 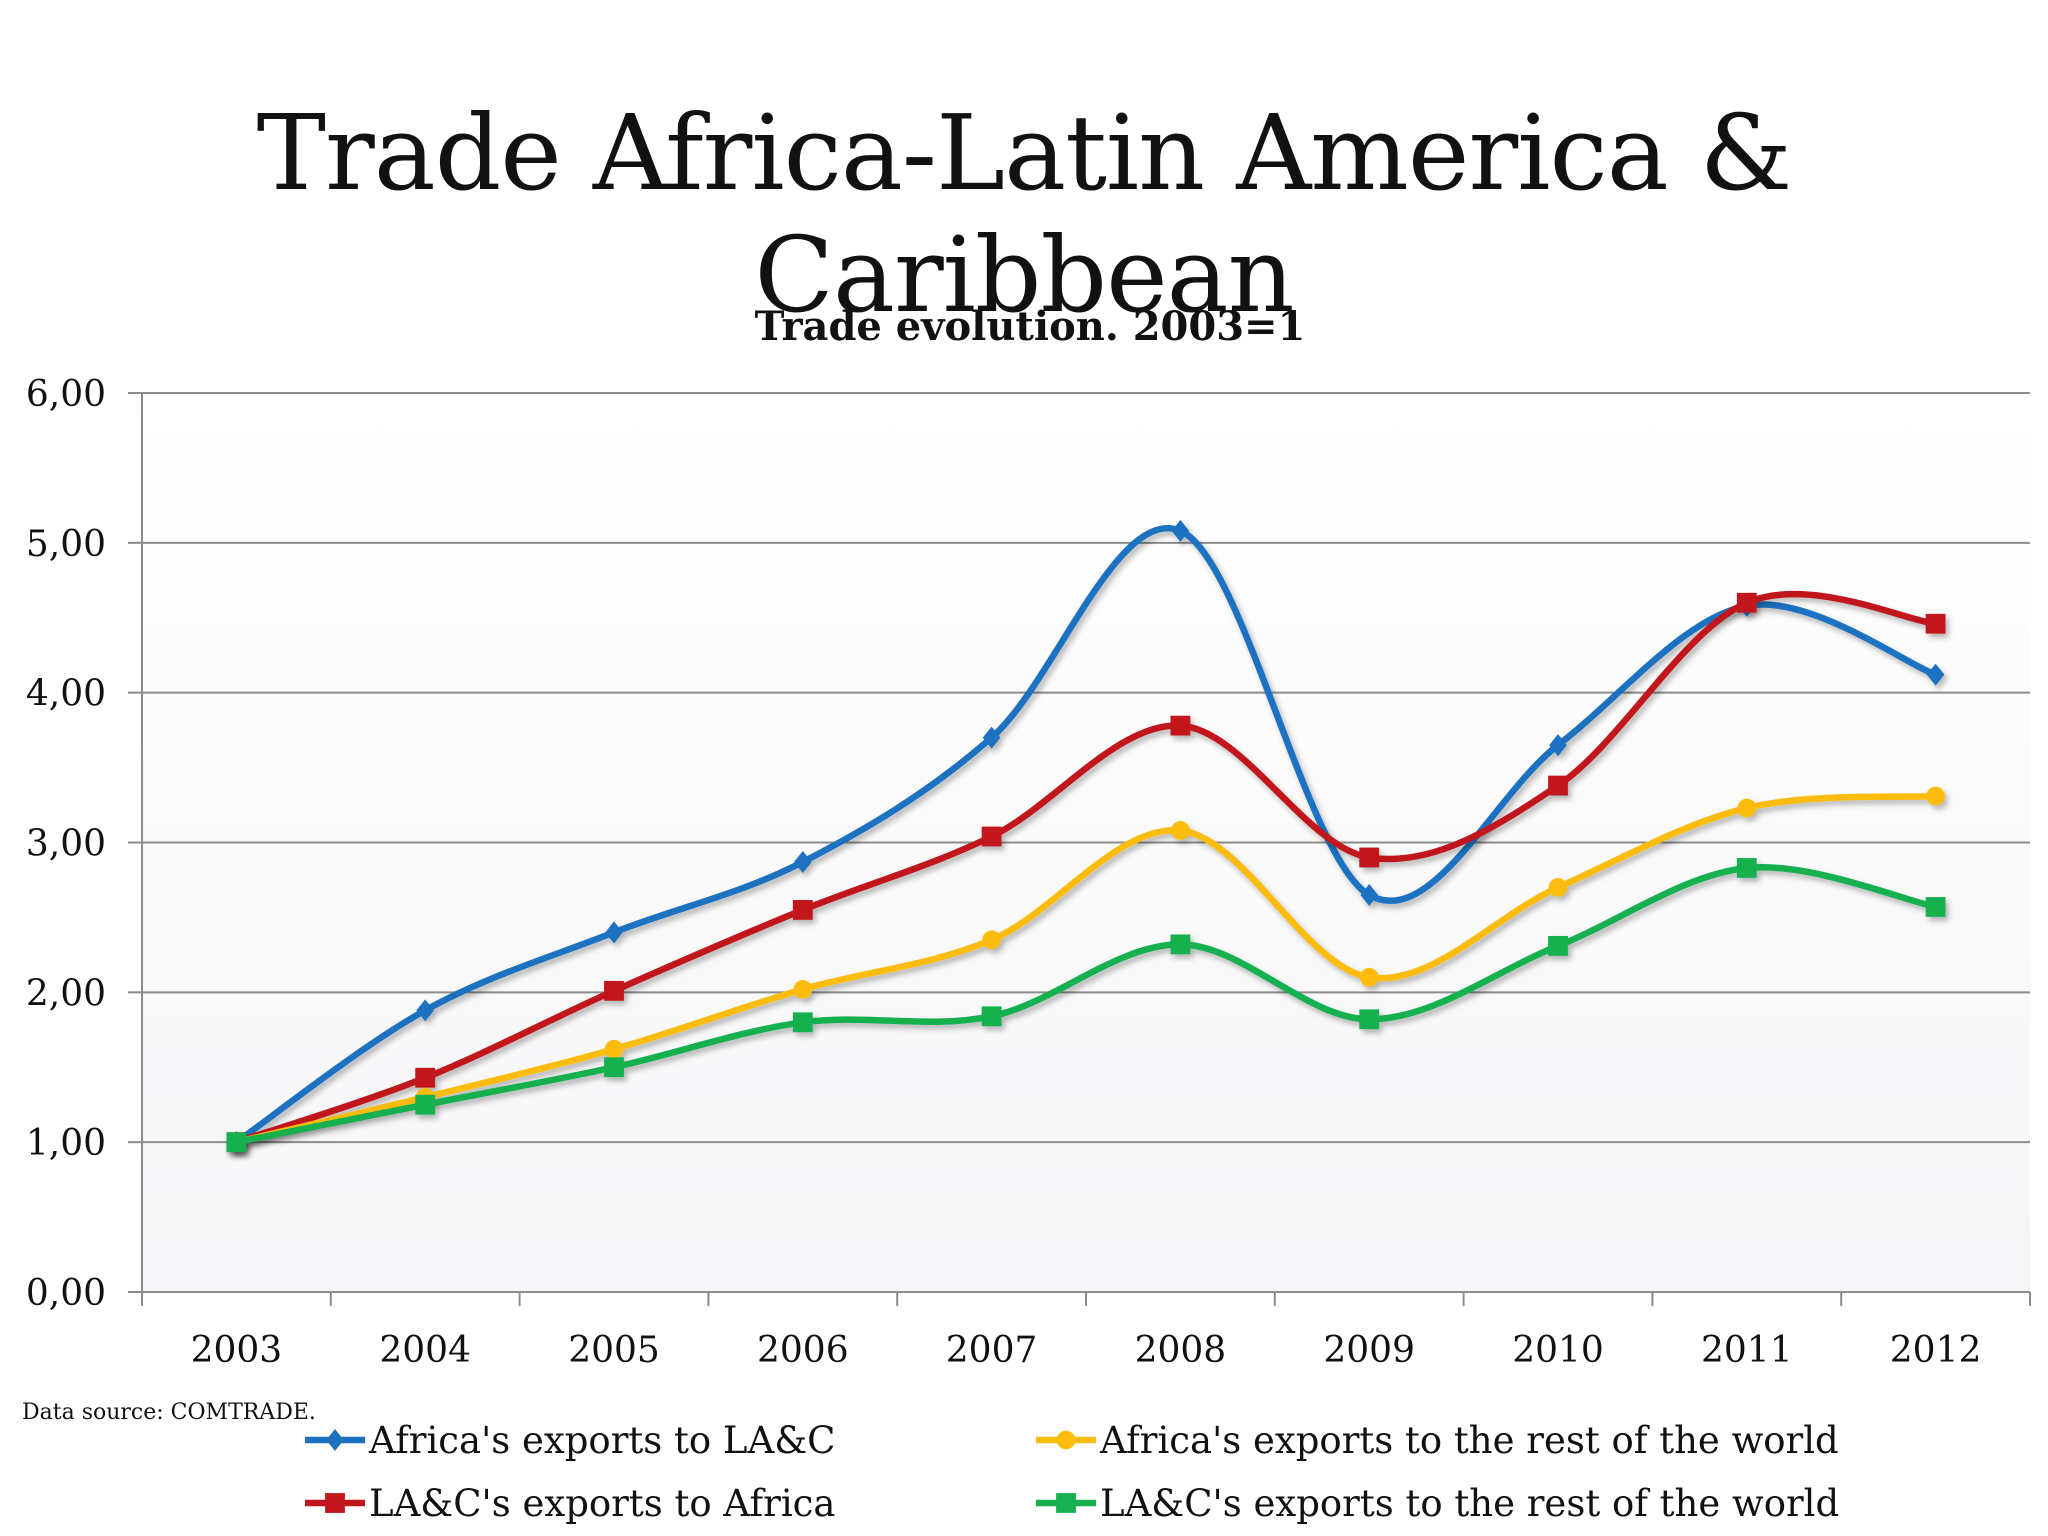 I want to click on x-tick-label: 2004, so click(x=425, y=1350).